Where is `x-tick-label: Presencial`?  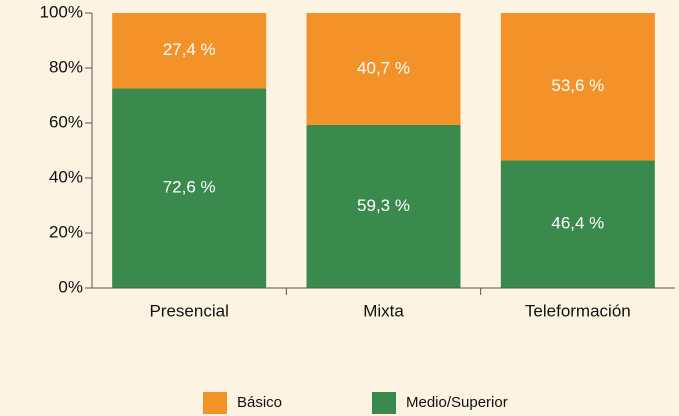 x-tick-label: Presencial is located at coordinates (188, 310).